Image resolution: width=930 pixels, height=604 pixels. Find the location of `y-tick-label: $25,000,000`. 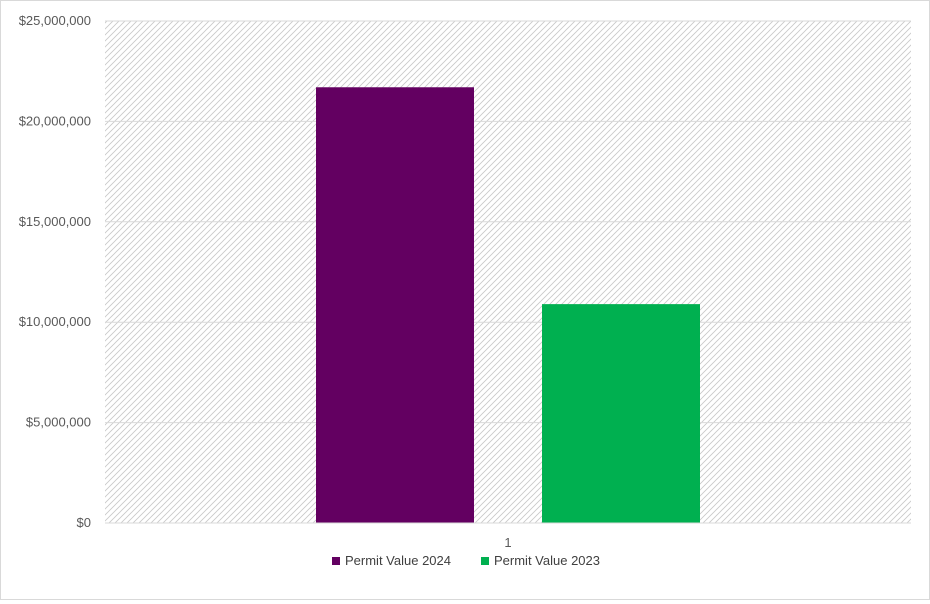

y-tick-label: $25,000,000 is located at coordinates (55, 20).